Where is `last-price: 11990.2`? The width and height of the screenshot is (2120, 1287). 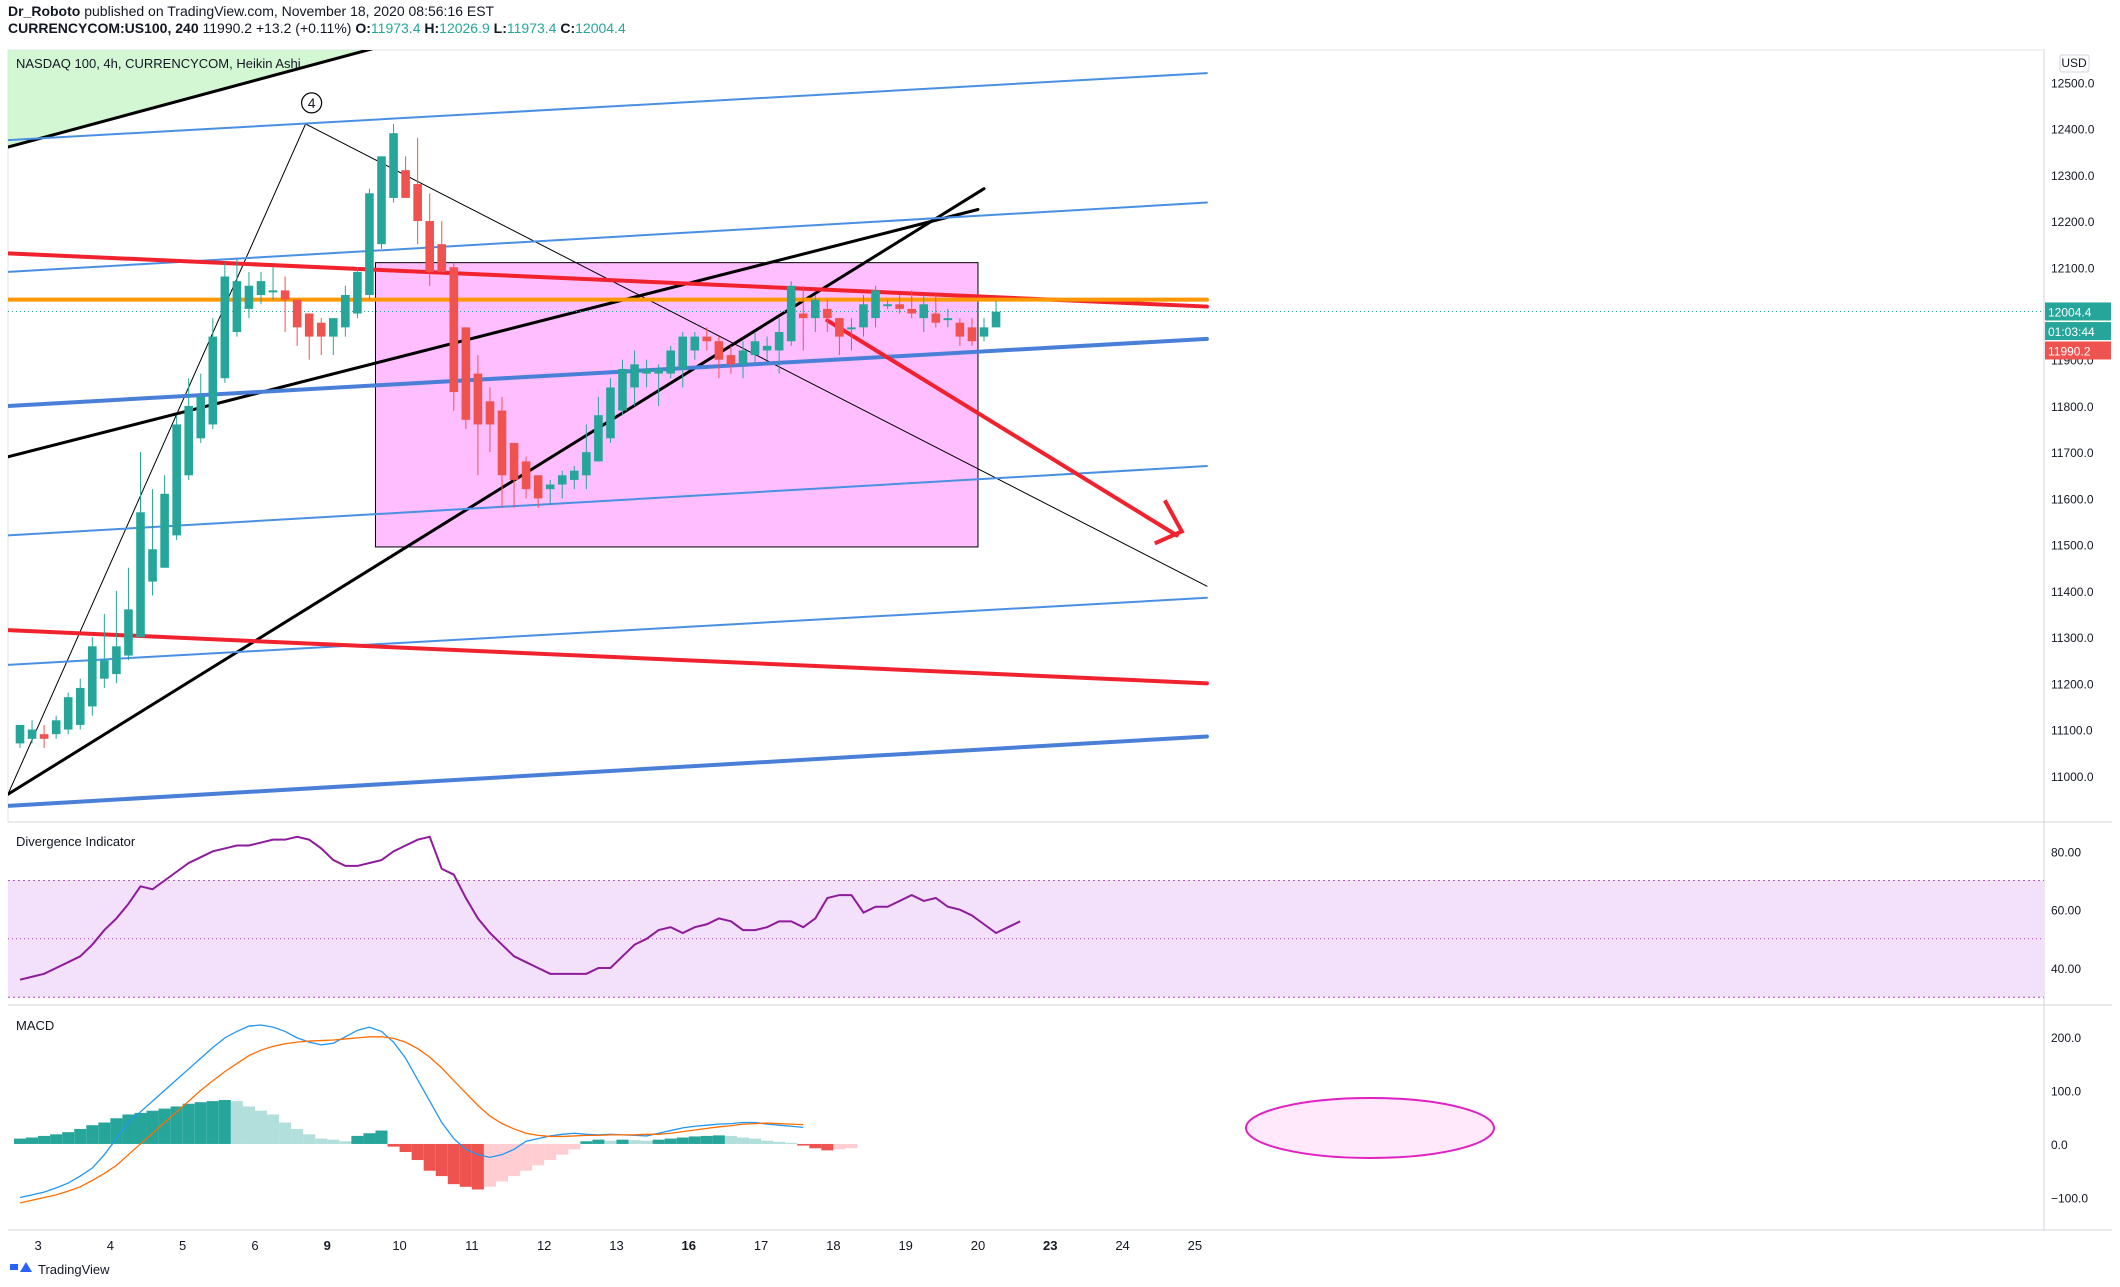 last-price: 11990.2 is located at coordinates (227, 28).